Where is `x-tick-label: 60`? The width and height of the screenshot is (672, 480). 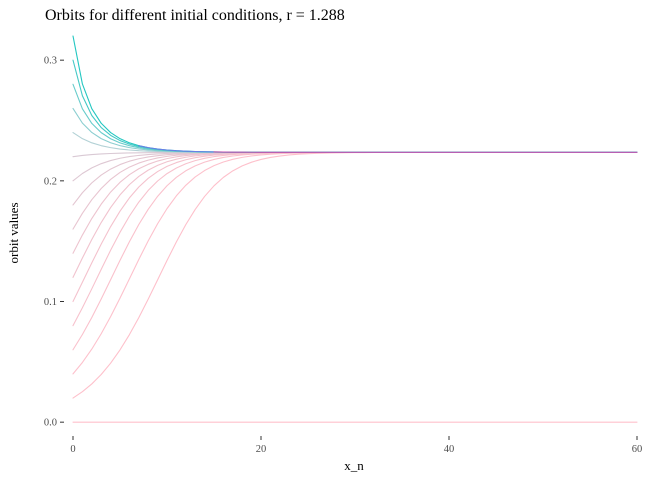 x-tick-label: 60 is located at coordinates (637, 449).